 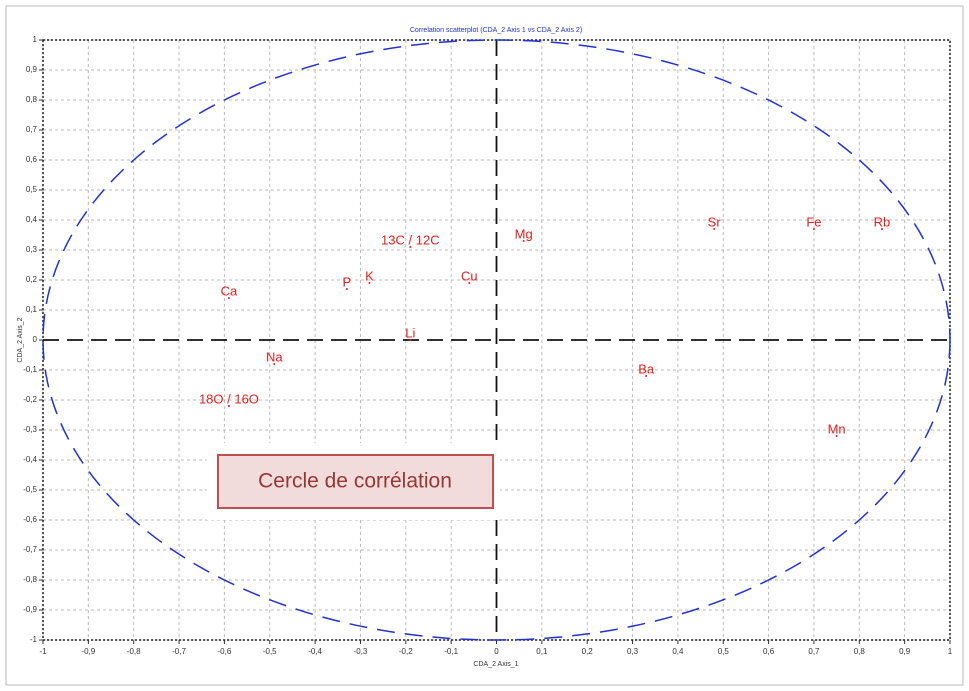 What do you see at coordinates (451, 651) in the screenshot?
I see `x-tick-label: -0,1` at bounding box center [451, 651].